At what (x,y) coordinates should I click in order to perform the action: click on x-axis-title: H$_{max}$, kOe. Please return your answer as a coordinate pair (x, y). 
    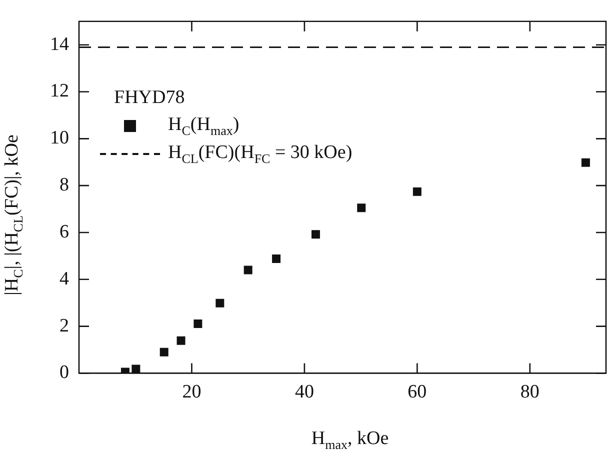
    Looking at the image, I should click on (350, 440).